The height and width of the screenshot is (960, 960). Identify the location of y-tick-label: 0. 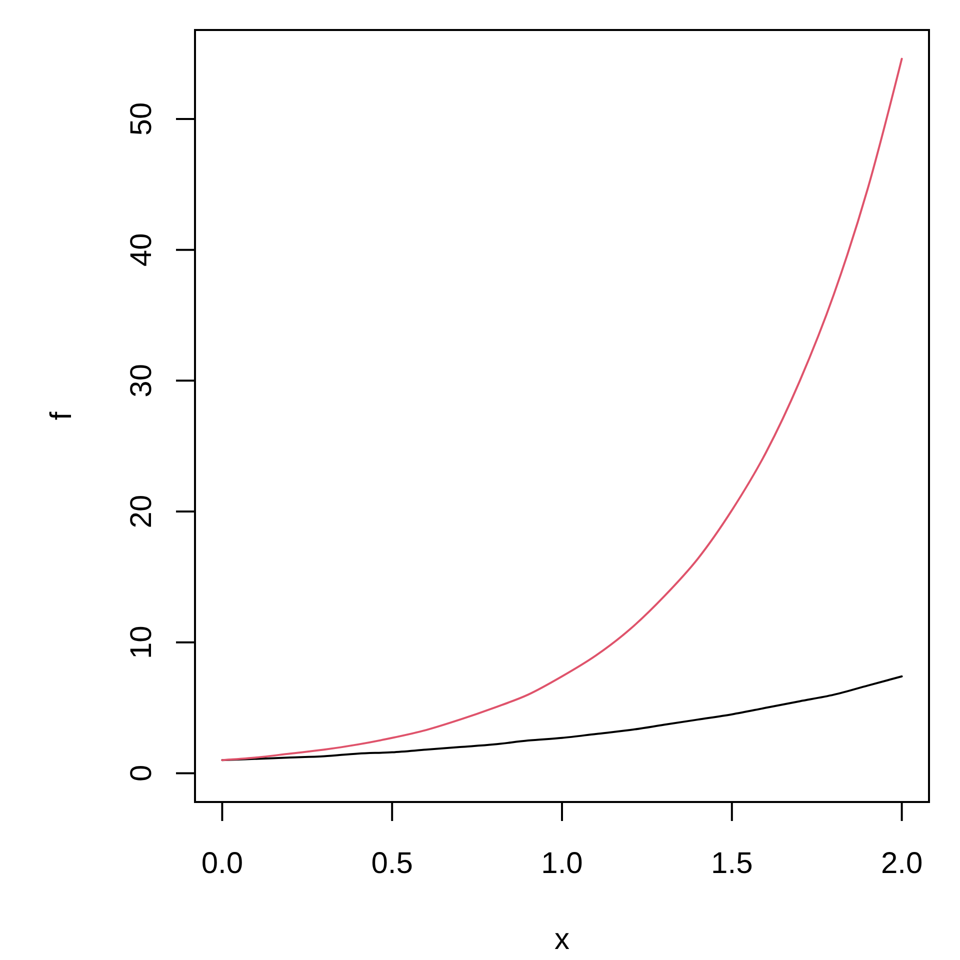
(141, 773).